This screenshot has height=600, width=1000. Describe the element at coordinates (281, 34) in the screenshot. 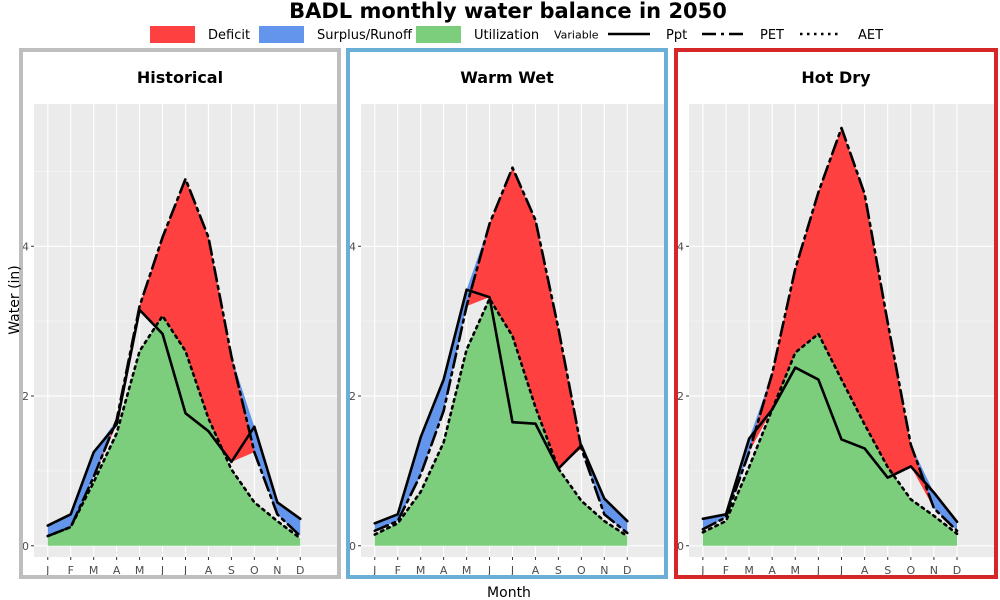

I see `legend-swatch-surplus` at that location.